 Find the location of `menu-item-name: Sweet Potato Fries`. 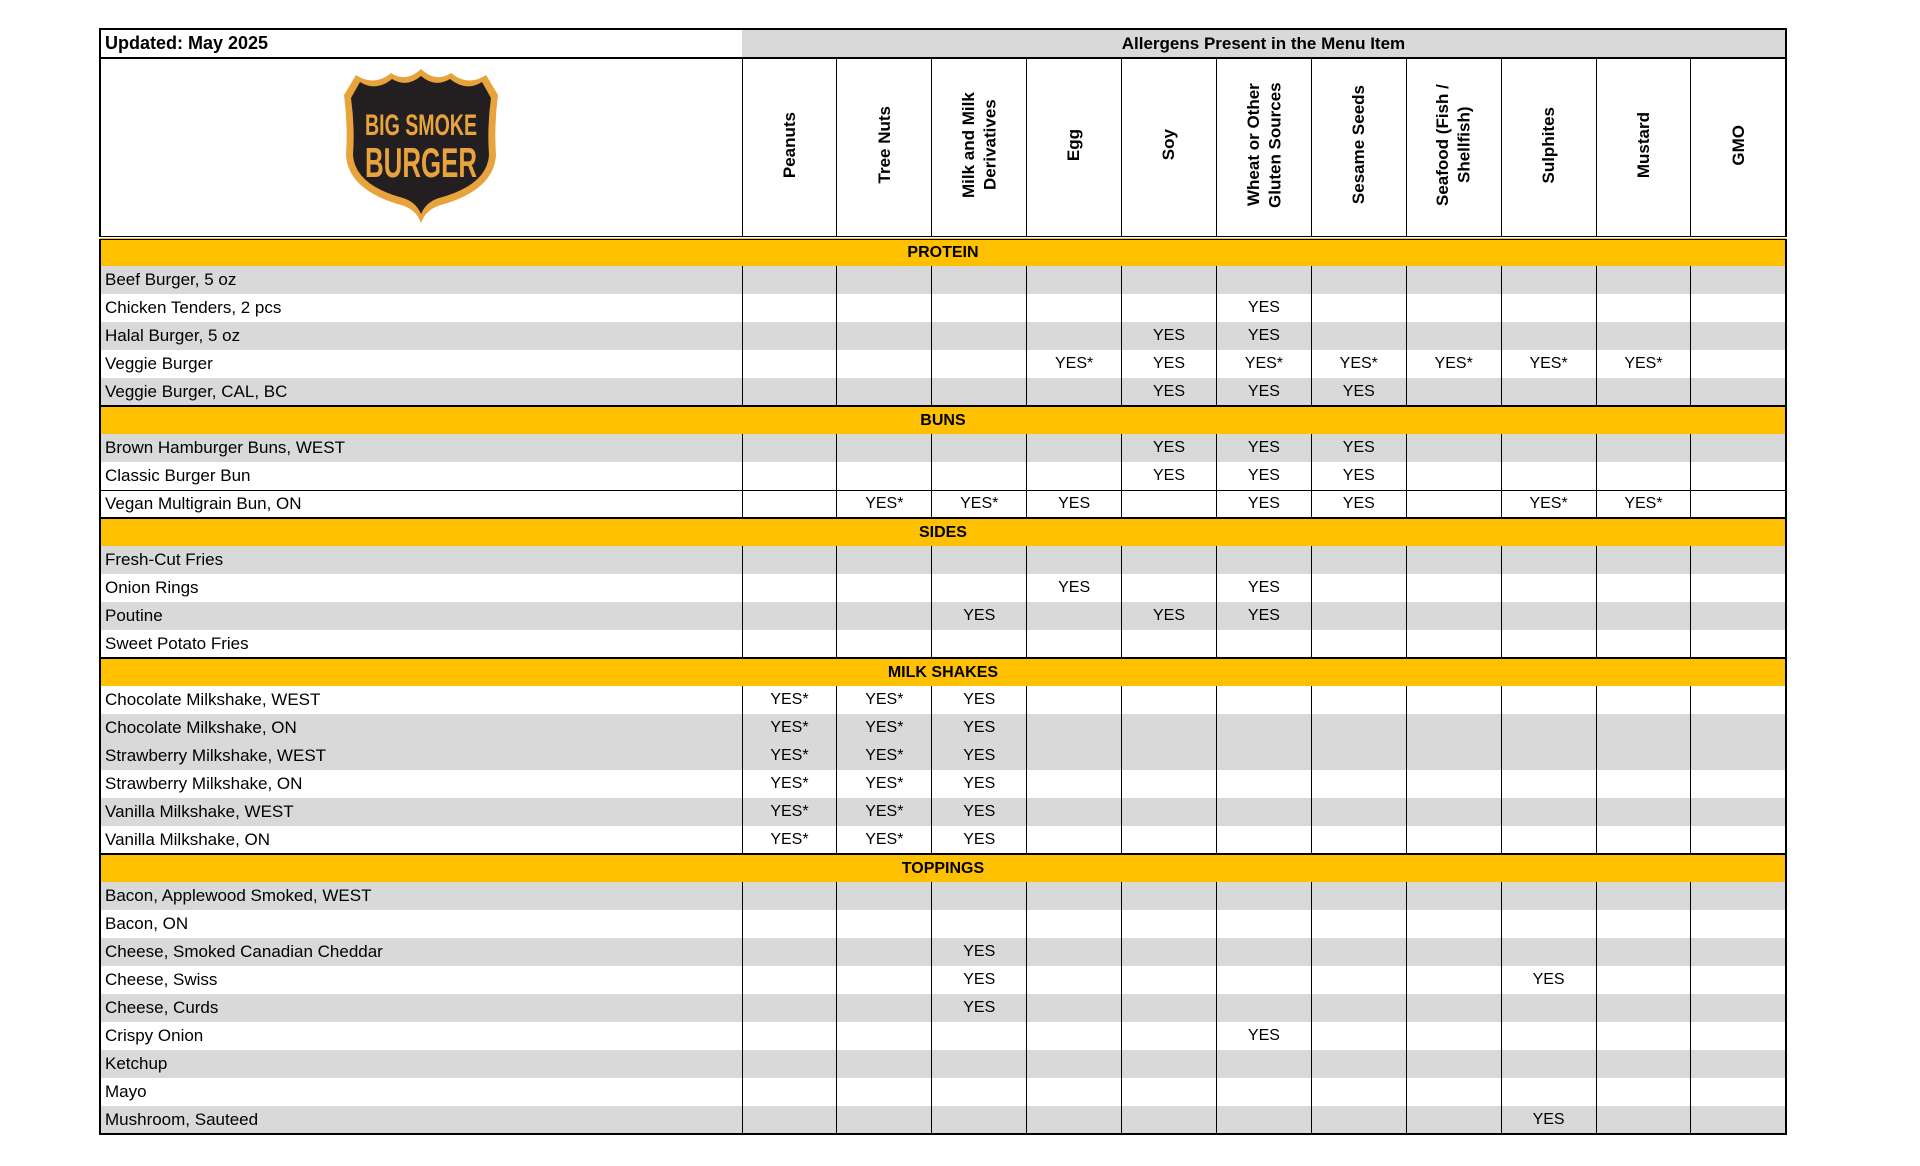

menu-item-name: Sweet Potato Fries is located at coordinates (421, 644).